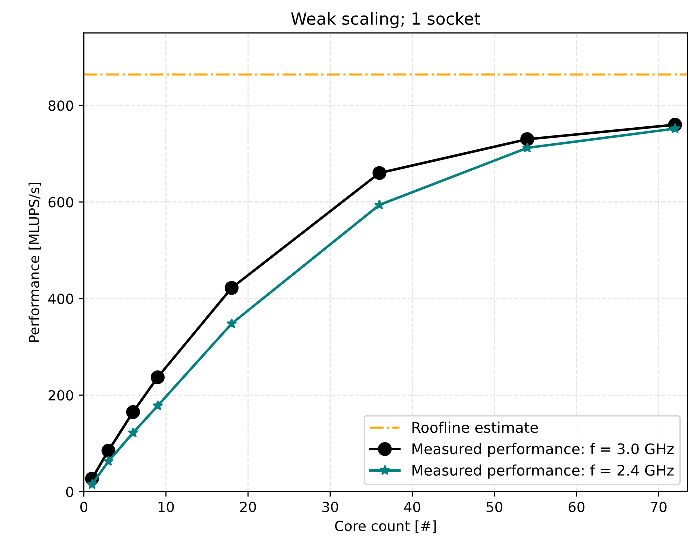  Describe the element at coordinates (659, 507) in the screenshot. I see `x-tick-label: 70` at that location.